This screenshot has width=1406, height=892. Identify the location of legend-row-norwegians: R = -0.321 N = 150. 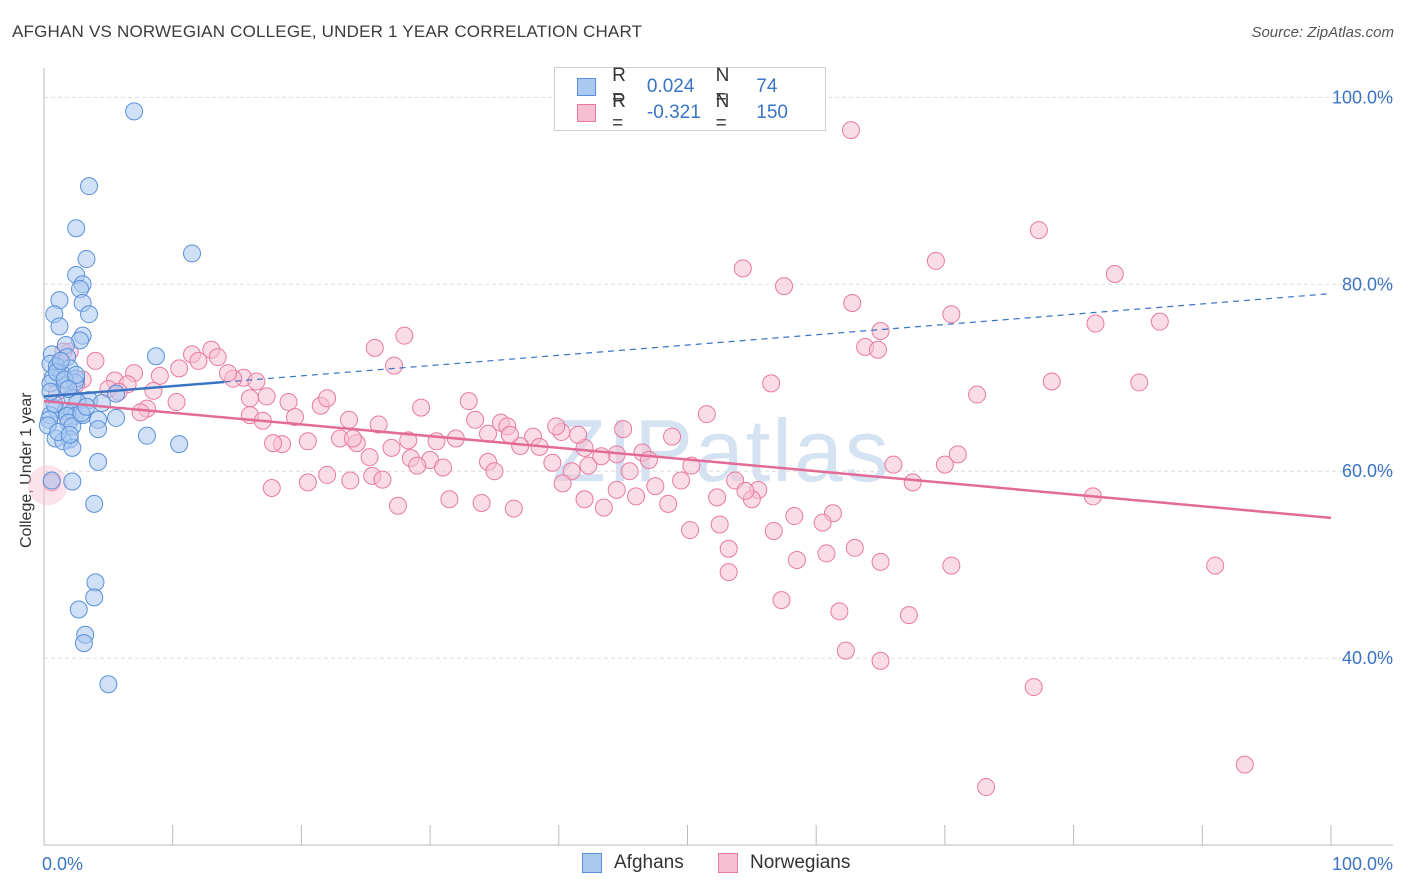
(701, 112).